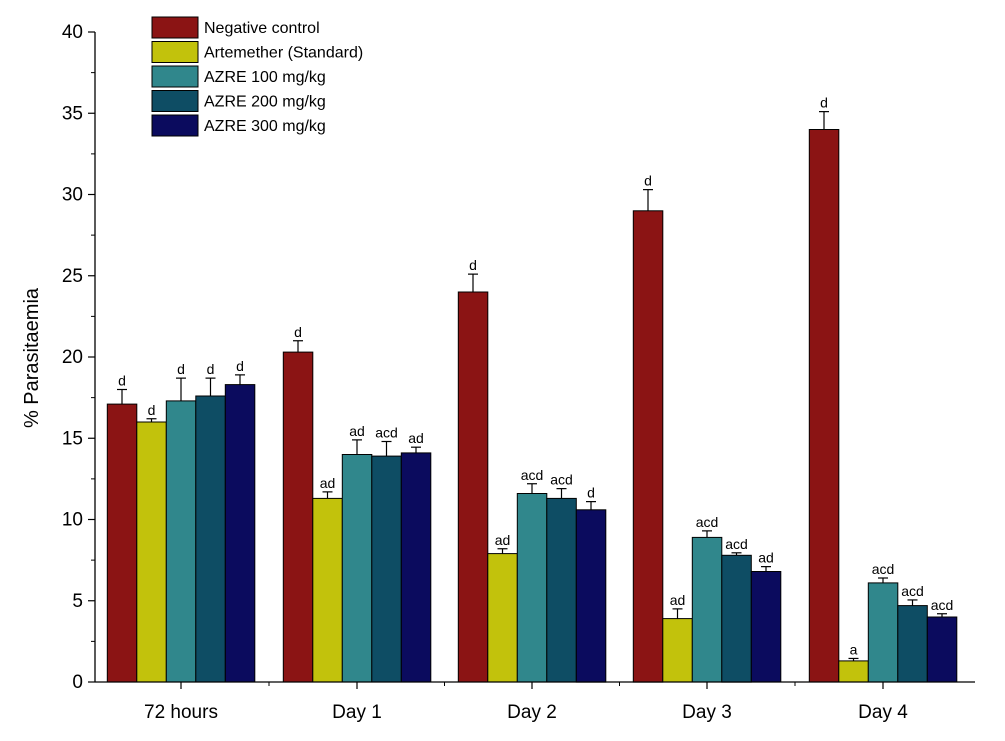 Image resolution: width=1005 pixels, height=741 pixels. I want to click on y-tick-label: 10, so click(72, 520).